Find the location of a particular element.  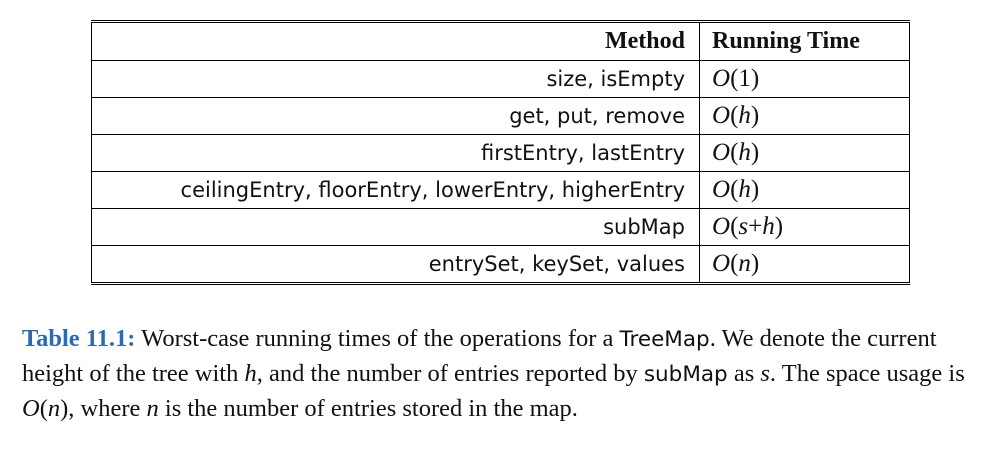

table-row: entrySet, keySet, values O(n) is located at coordinates (500, 263).